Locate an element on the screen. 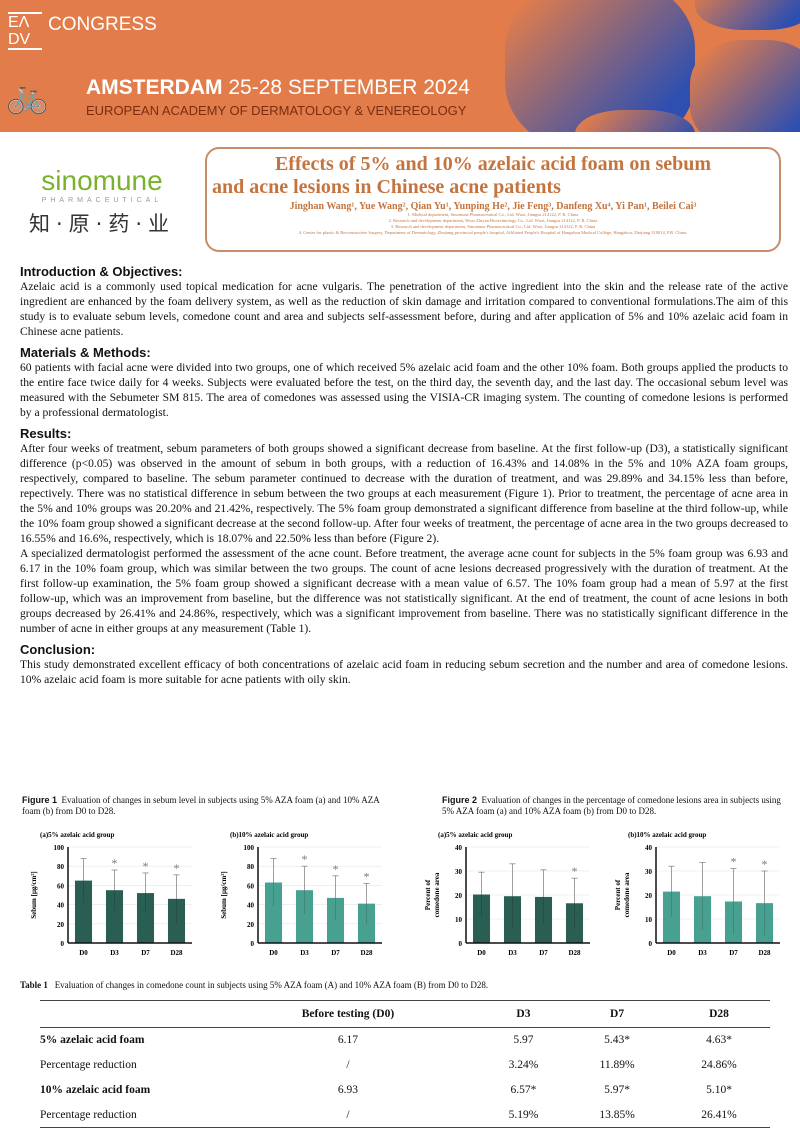 This screenshot has width=800, height=1143. section-heading: Conclusion: is located at coordinates (58, 649).